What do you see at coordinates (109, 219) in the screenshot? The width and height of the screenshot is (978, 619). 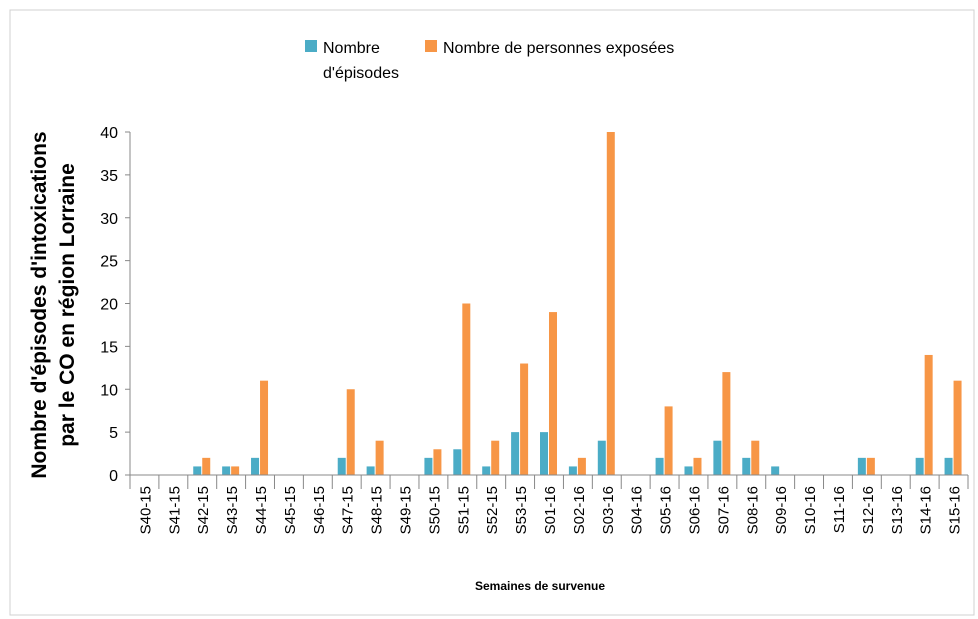 I see `y-tick-label: 30` at bounding box center [109, 219].